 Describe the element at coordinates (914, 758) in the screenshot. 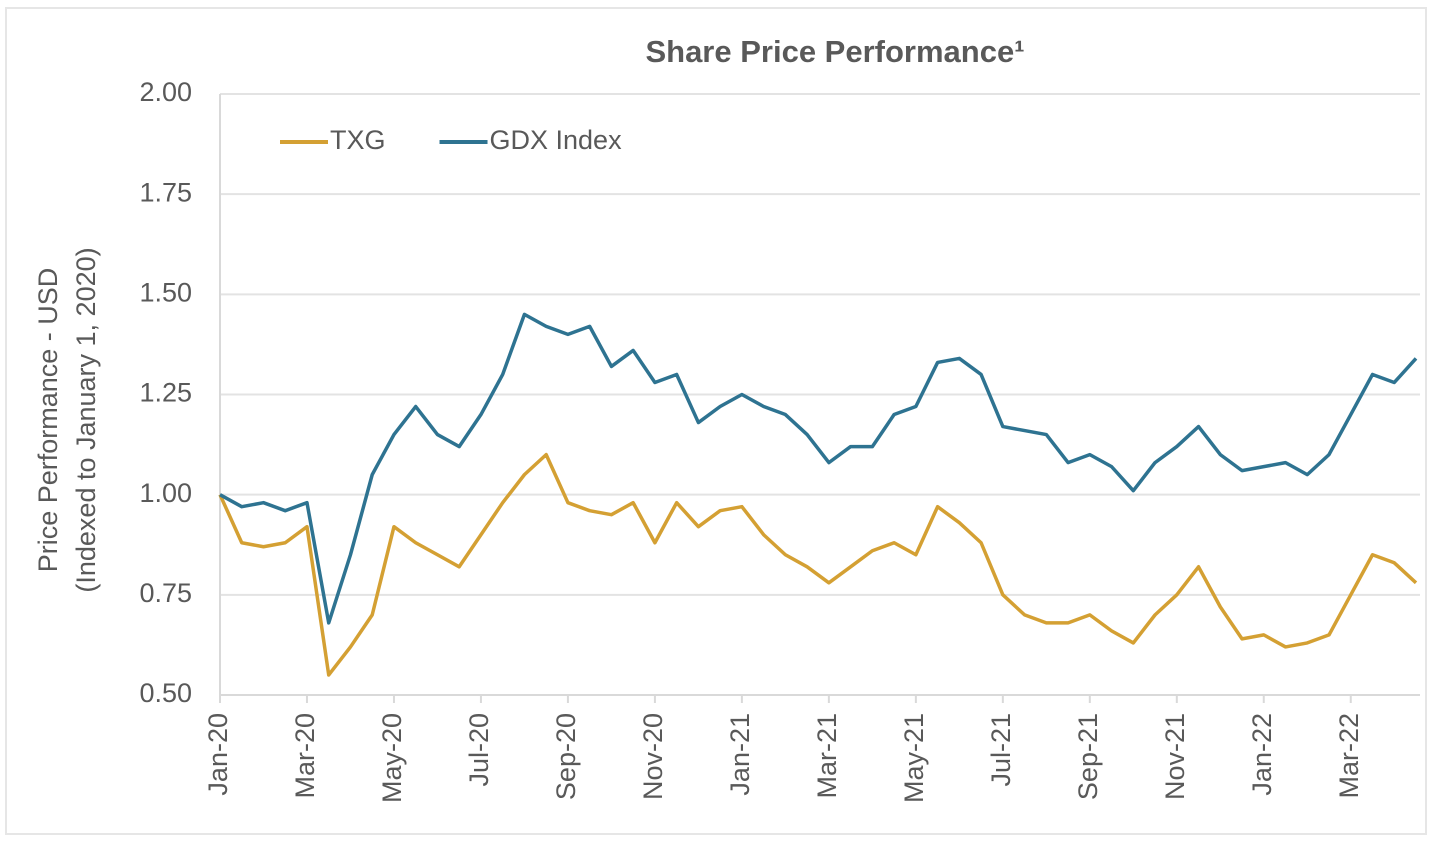

I see `x-tick-label: May-21` at that location.